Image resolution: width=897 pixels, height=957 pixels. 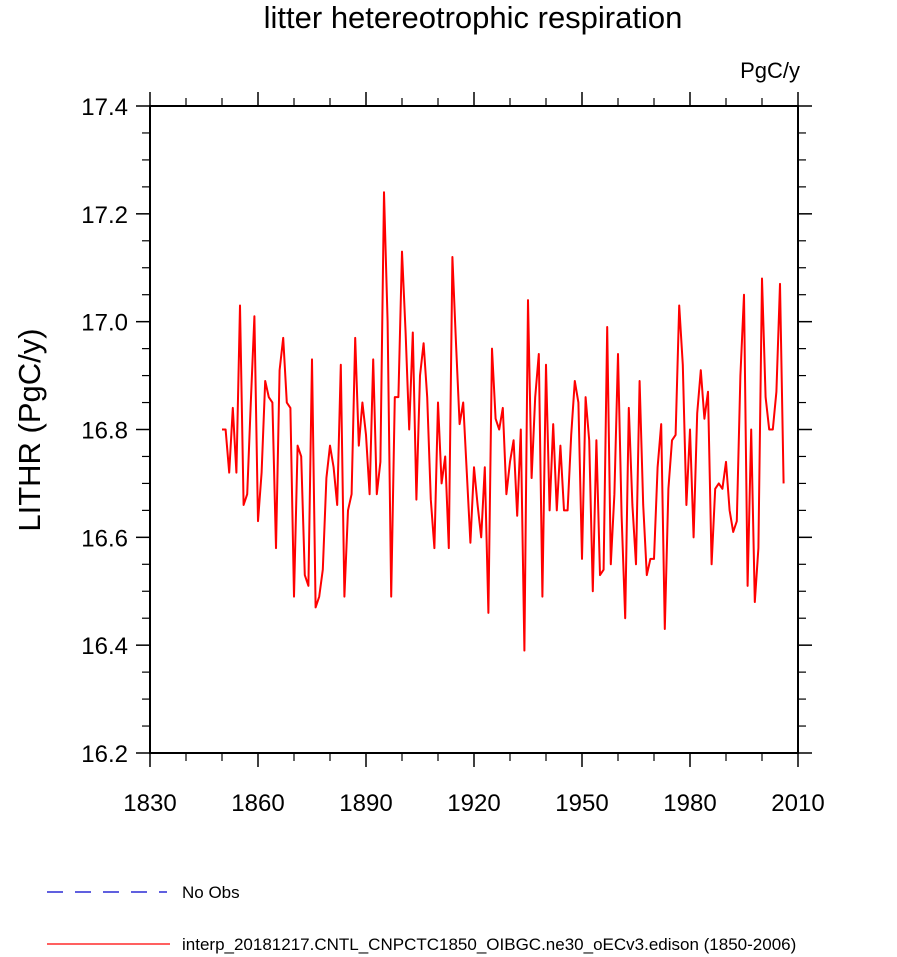 I want to click on x-tick-label: 2010, so click(x=797, y=803).